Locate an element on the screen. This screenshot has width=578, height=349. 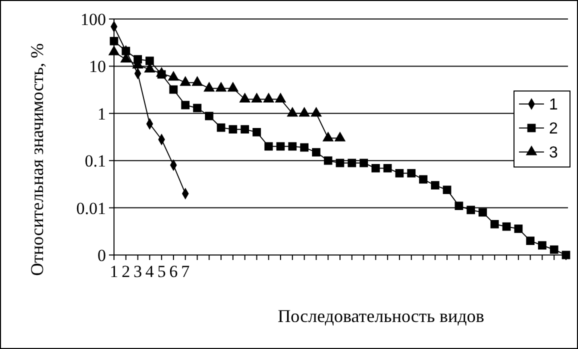
y-tick-label: 10 is located at coordinates (97, 66).